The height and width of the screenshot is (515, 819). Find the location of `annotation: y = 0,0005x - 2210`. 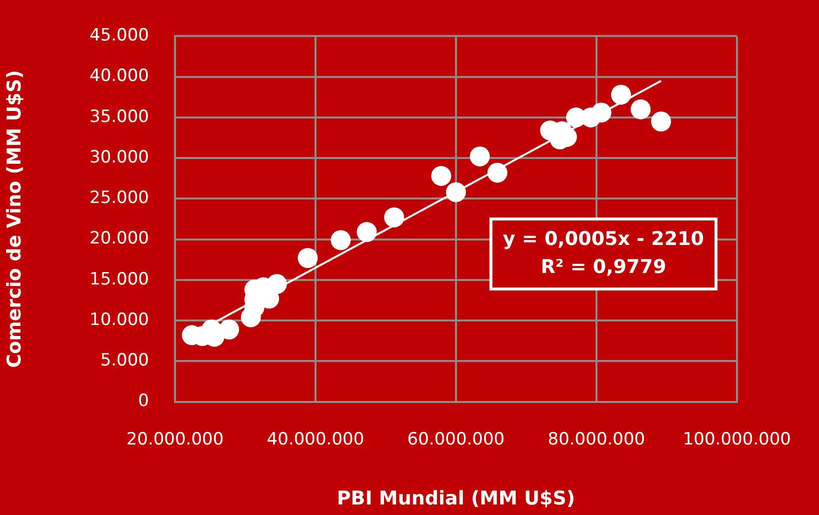

annotation: y = 0,0005x - 2210 is located at coordinates (603, 239).